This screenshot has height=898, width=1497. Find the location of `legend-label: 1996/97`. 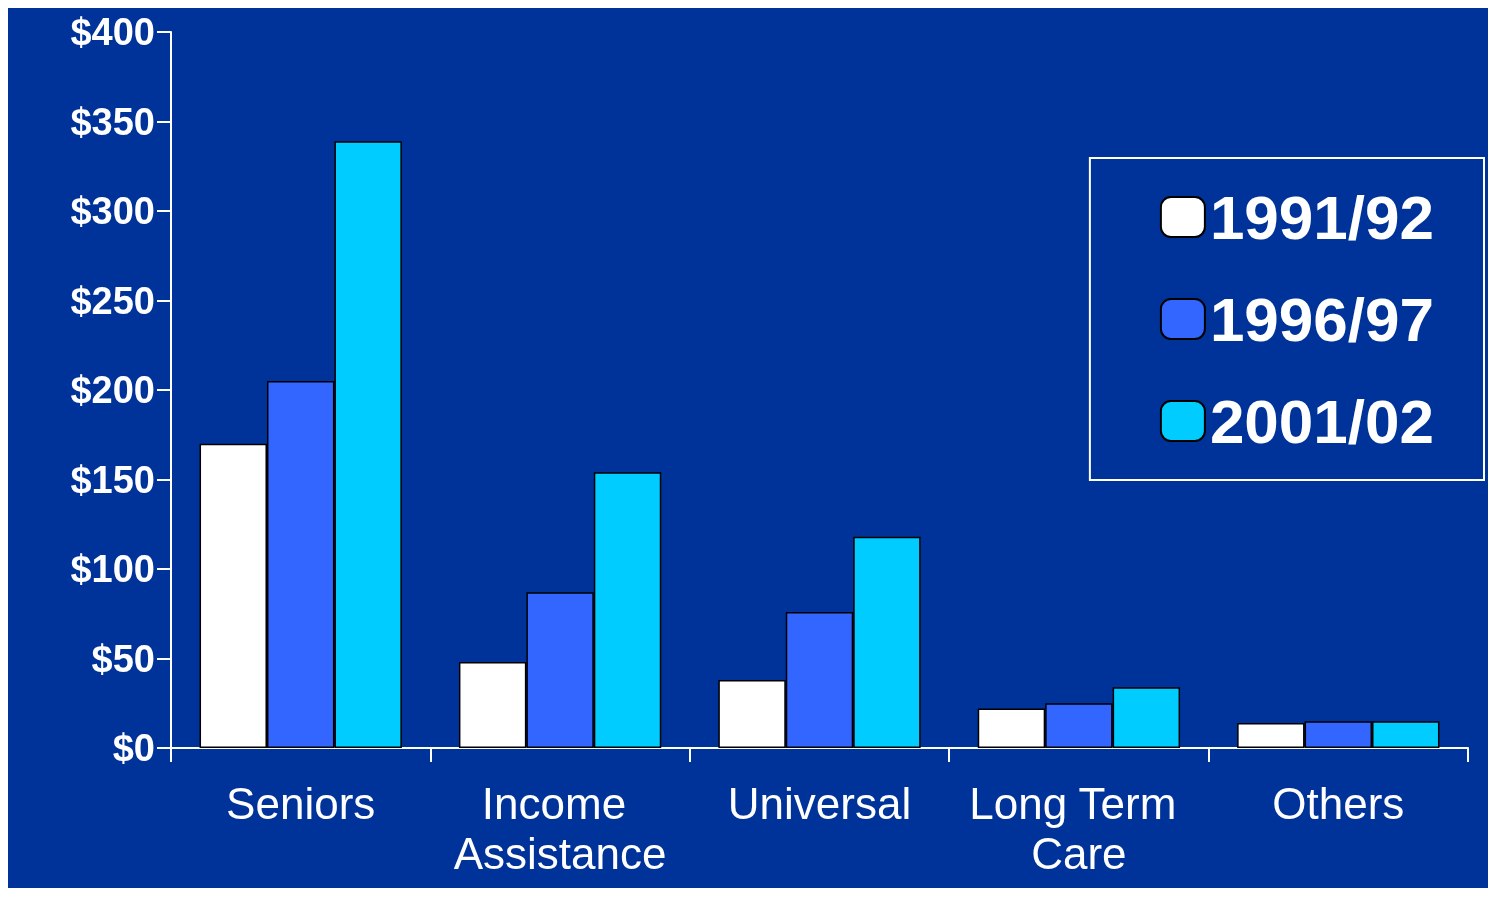

legend-label: 1996/97 is located at coordinates (1322, 319).